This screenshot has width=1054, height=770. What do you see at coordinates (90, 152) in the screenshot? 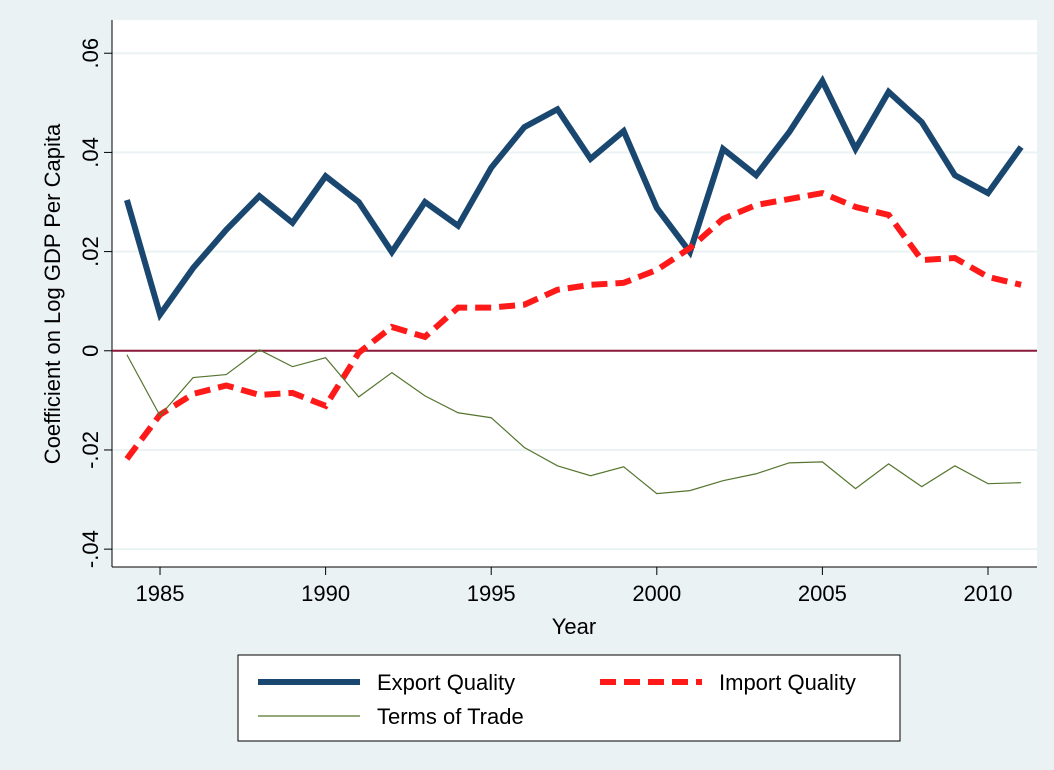
I see `y-tick-label: .04` at bounding box center [90, 152].